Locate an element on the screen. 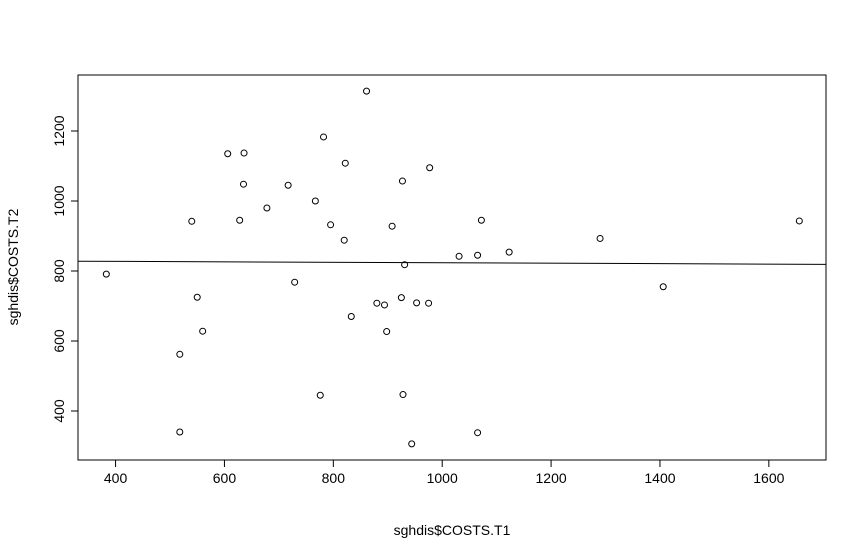 This screenshot has height=558, width=867. x-tick-label: 1600 is located at coordinates (768, 478).